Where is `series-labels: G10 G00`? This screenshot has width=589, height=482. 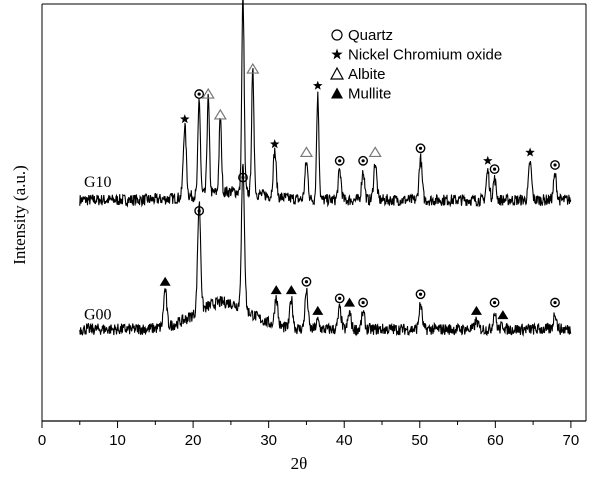 series-labels: G10 G00 is located at coordinates (98, 248).